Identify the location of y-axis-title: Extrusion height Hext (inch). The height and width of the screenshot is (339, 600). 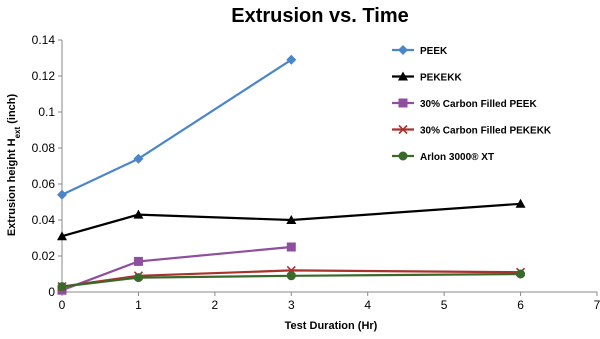
(14, 164).